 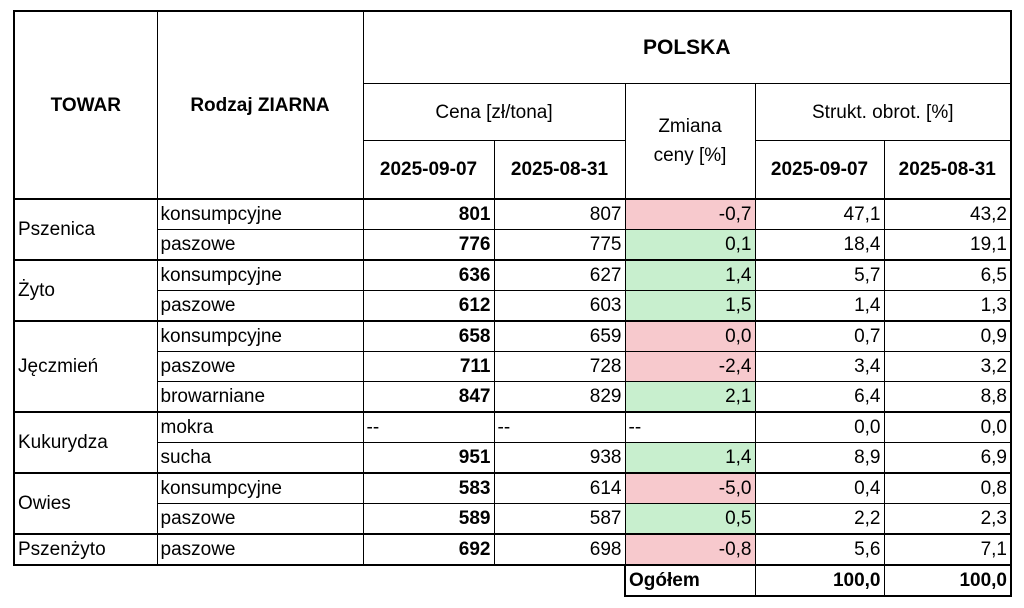 What do you see at coordinates (947, 245) in the screenshot?
I see `share-previous-cell: 19,1` at bounding box center [947, 245].